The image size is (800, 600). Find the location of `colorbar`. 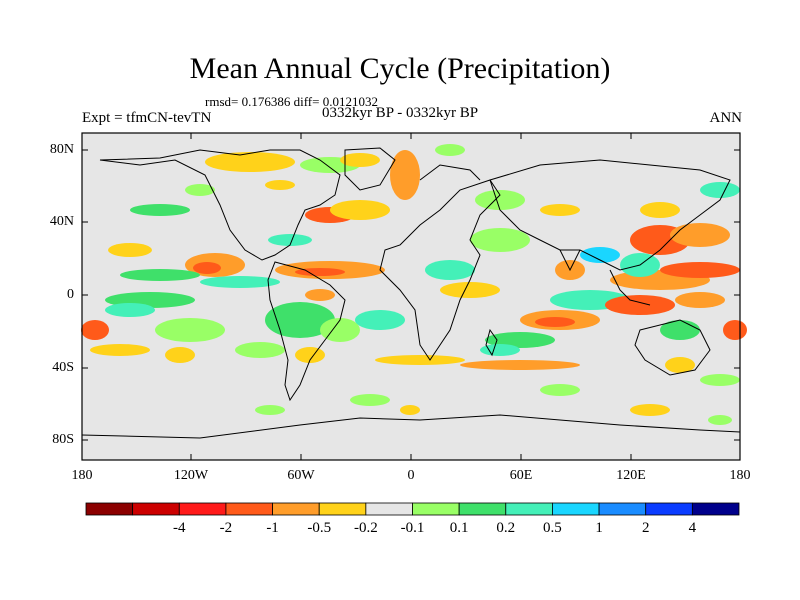

colorbar is located at coordinates (412, 509).